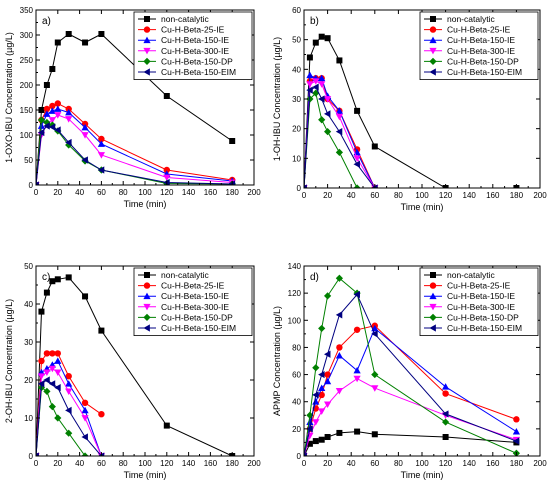 The height and width of the screenshot is (490, 550). Describe the element at coordinates (277, 99) in the screenshot. I see `y-axis-title: 1-OH-IBU Concentration (µg/L)` at that location.